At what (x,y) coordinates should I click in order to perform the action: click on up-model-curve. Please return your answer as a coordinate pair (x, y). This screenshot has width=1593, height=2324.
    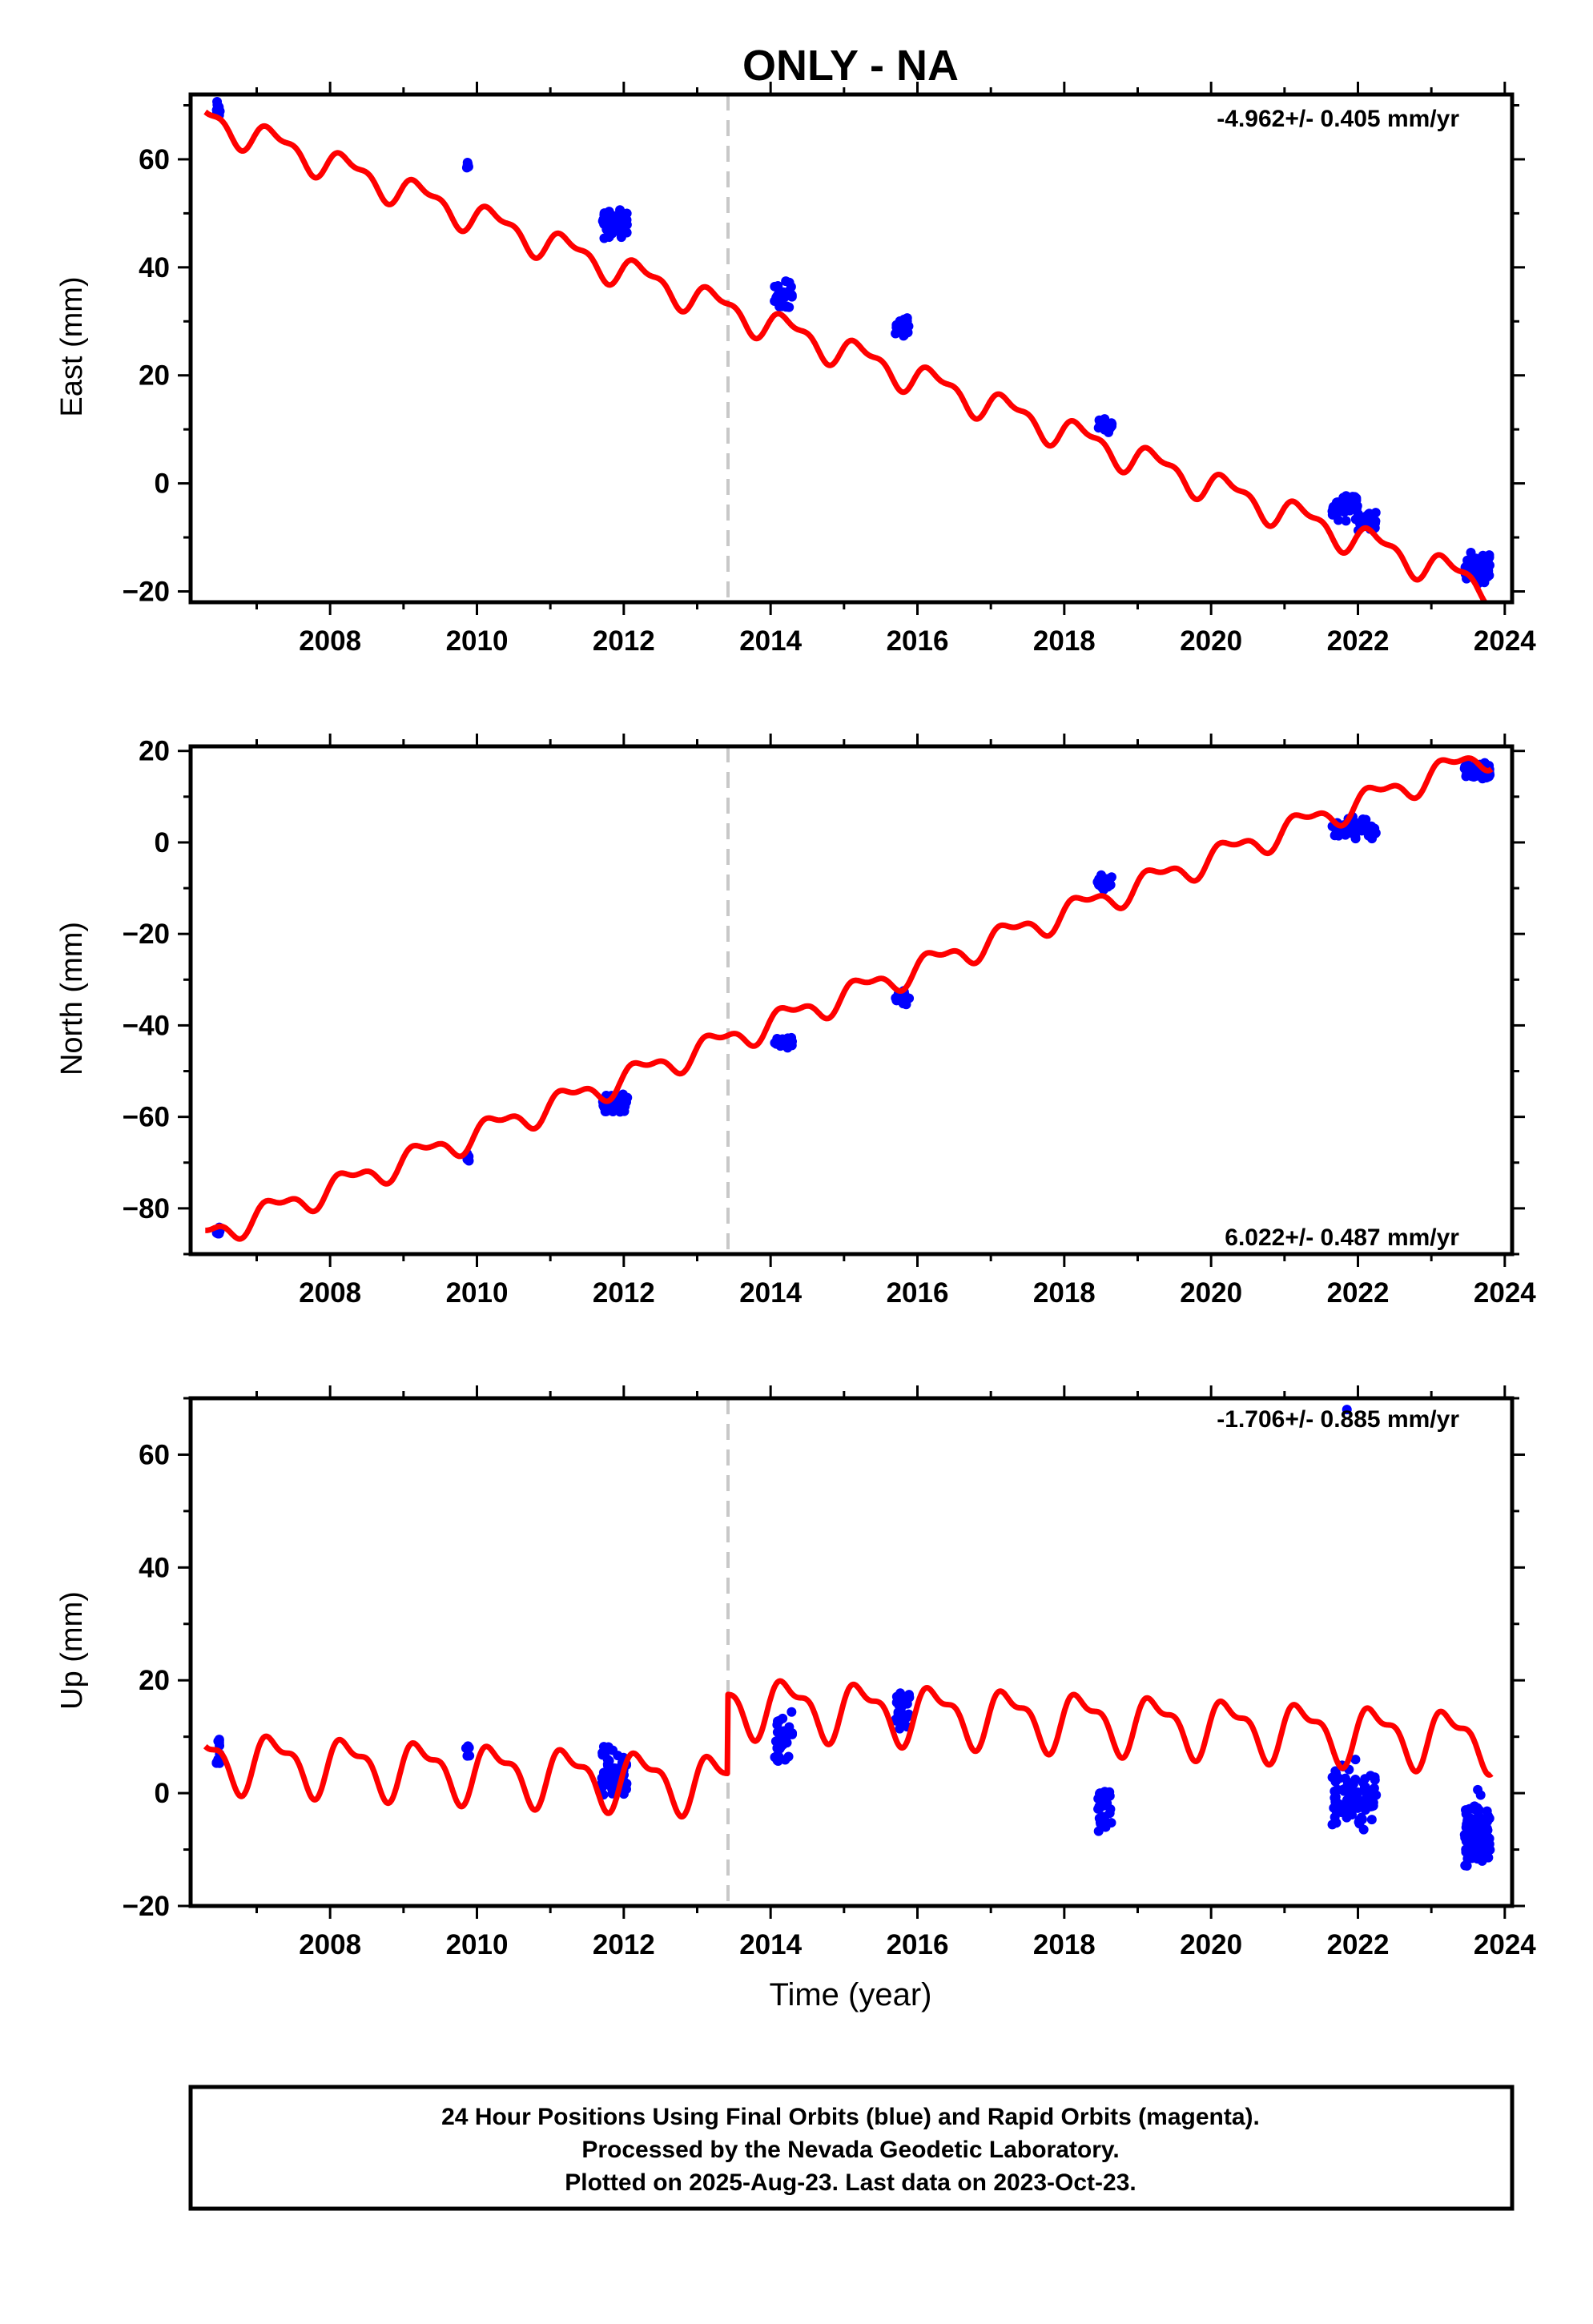
    Looking at the image, I should click on (848, 1749).